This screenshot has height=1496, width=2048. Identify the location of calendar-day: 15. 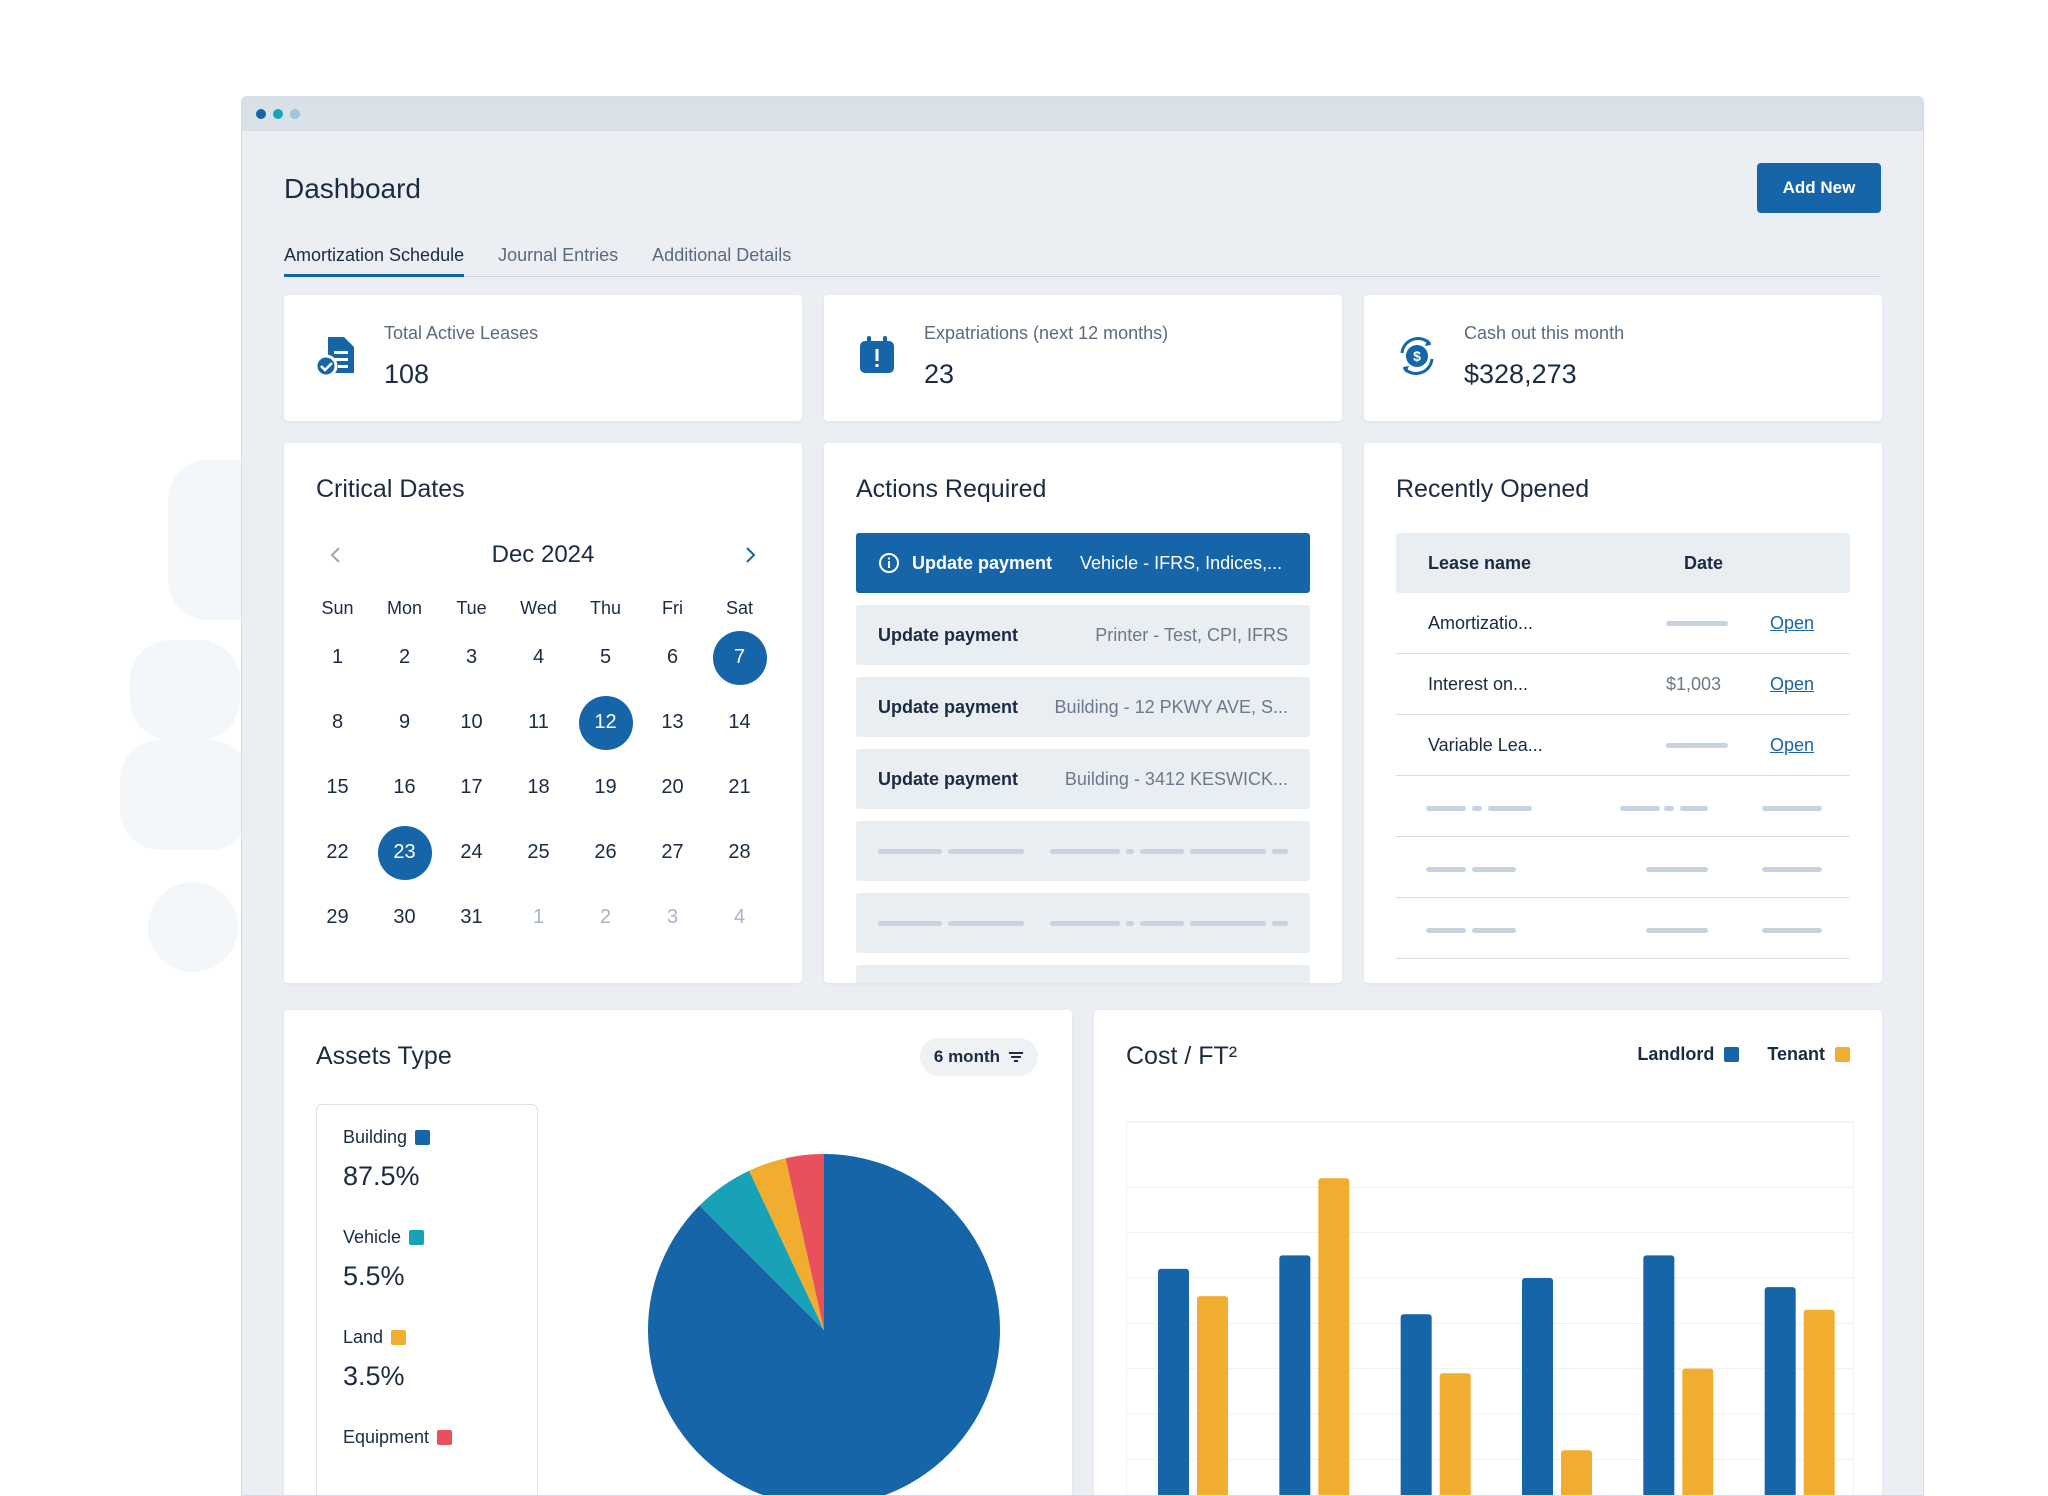
(337, 787).